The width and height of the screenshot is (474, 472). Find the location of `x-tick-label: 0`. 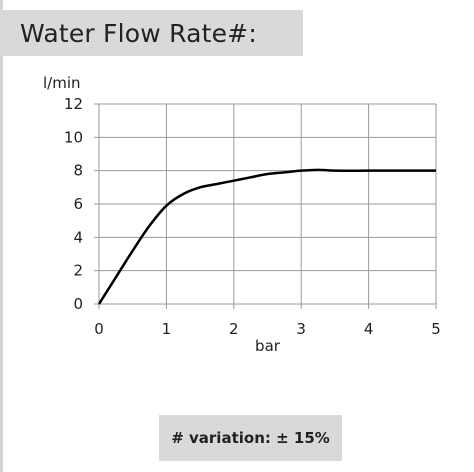

x-tick-label: 0 is located at coordinates (99, 329).